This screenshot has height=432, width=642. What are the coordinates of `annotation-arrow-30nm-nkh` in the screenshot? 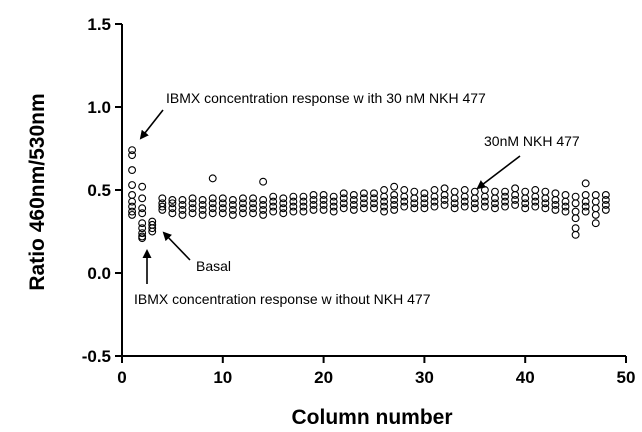 It's located at (498, 172).